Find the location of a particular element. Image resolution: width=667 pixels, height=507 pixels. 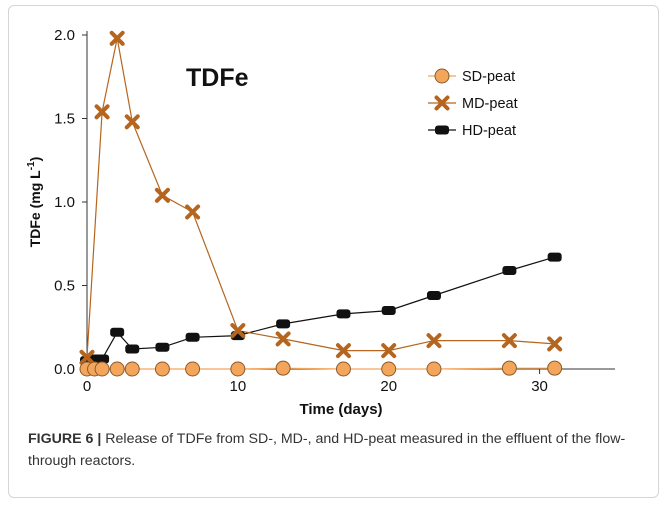

legend-item-hd-peat: HD-peat is located at coordinates (472, 131).